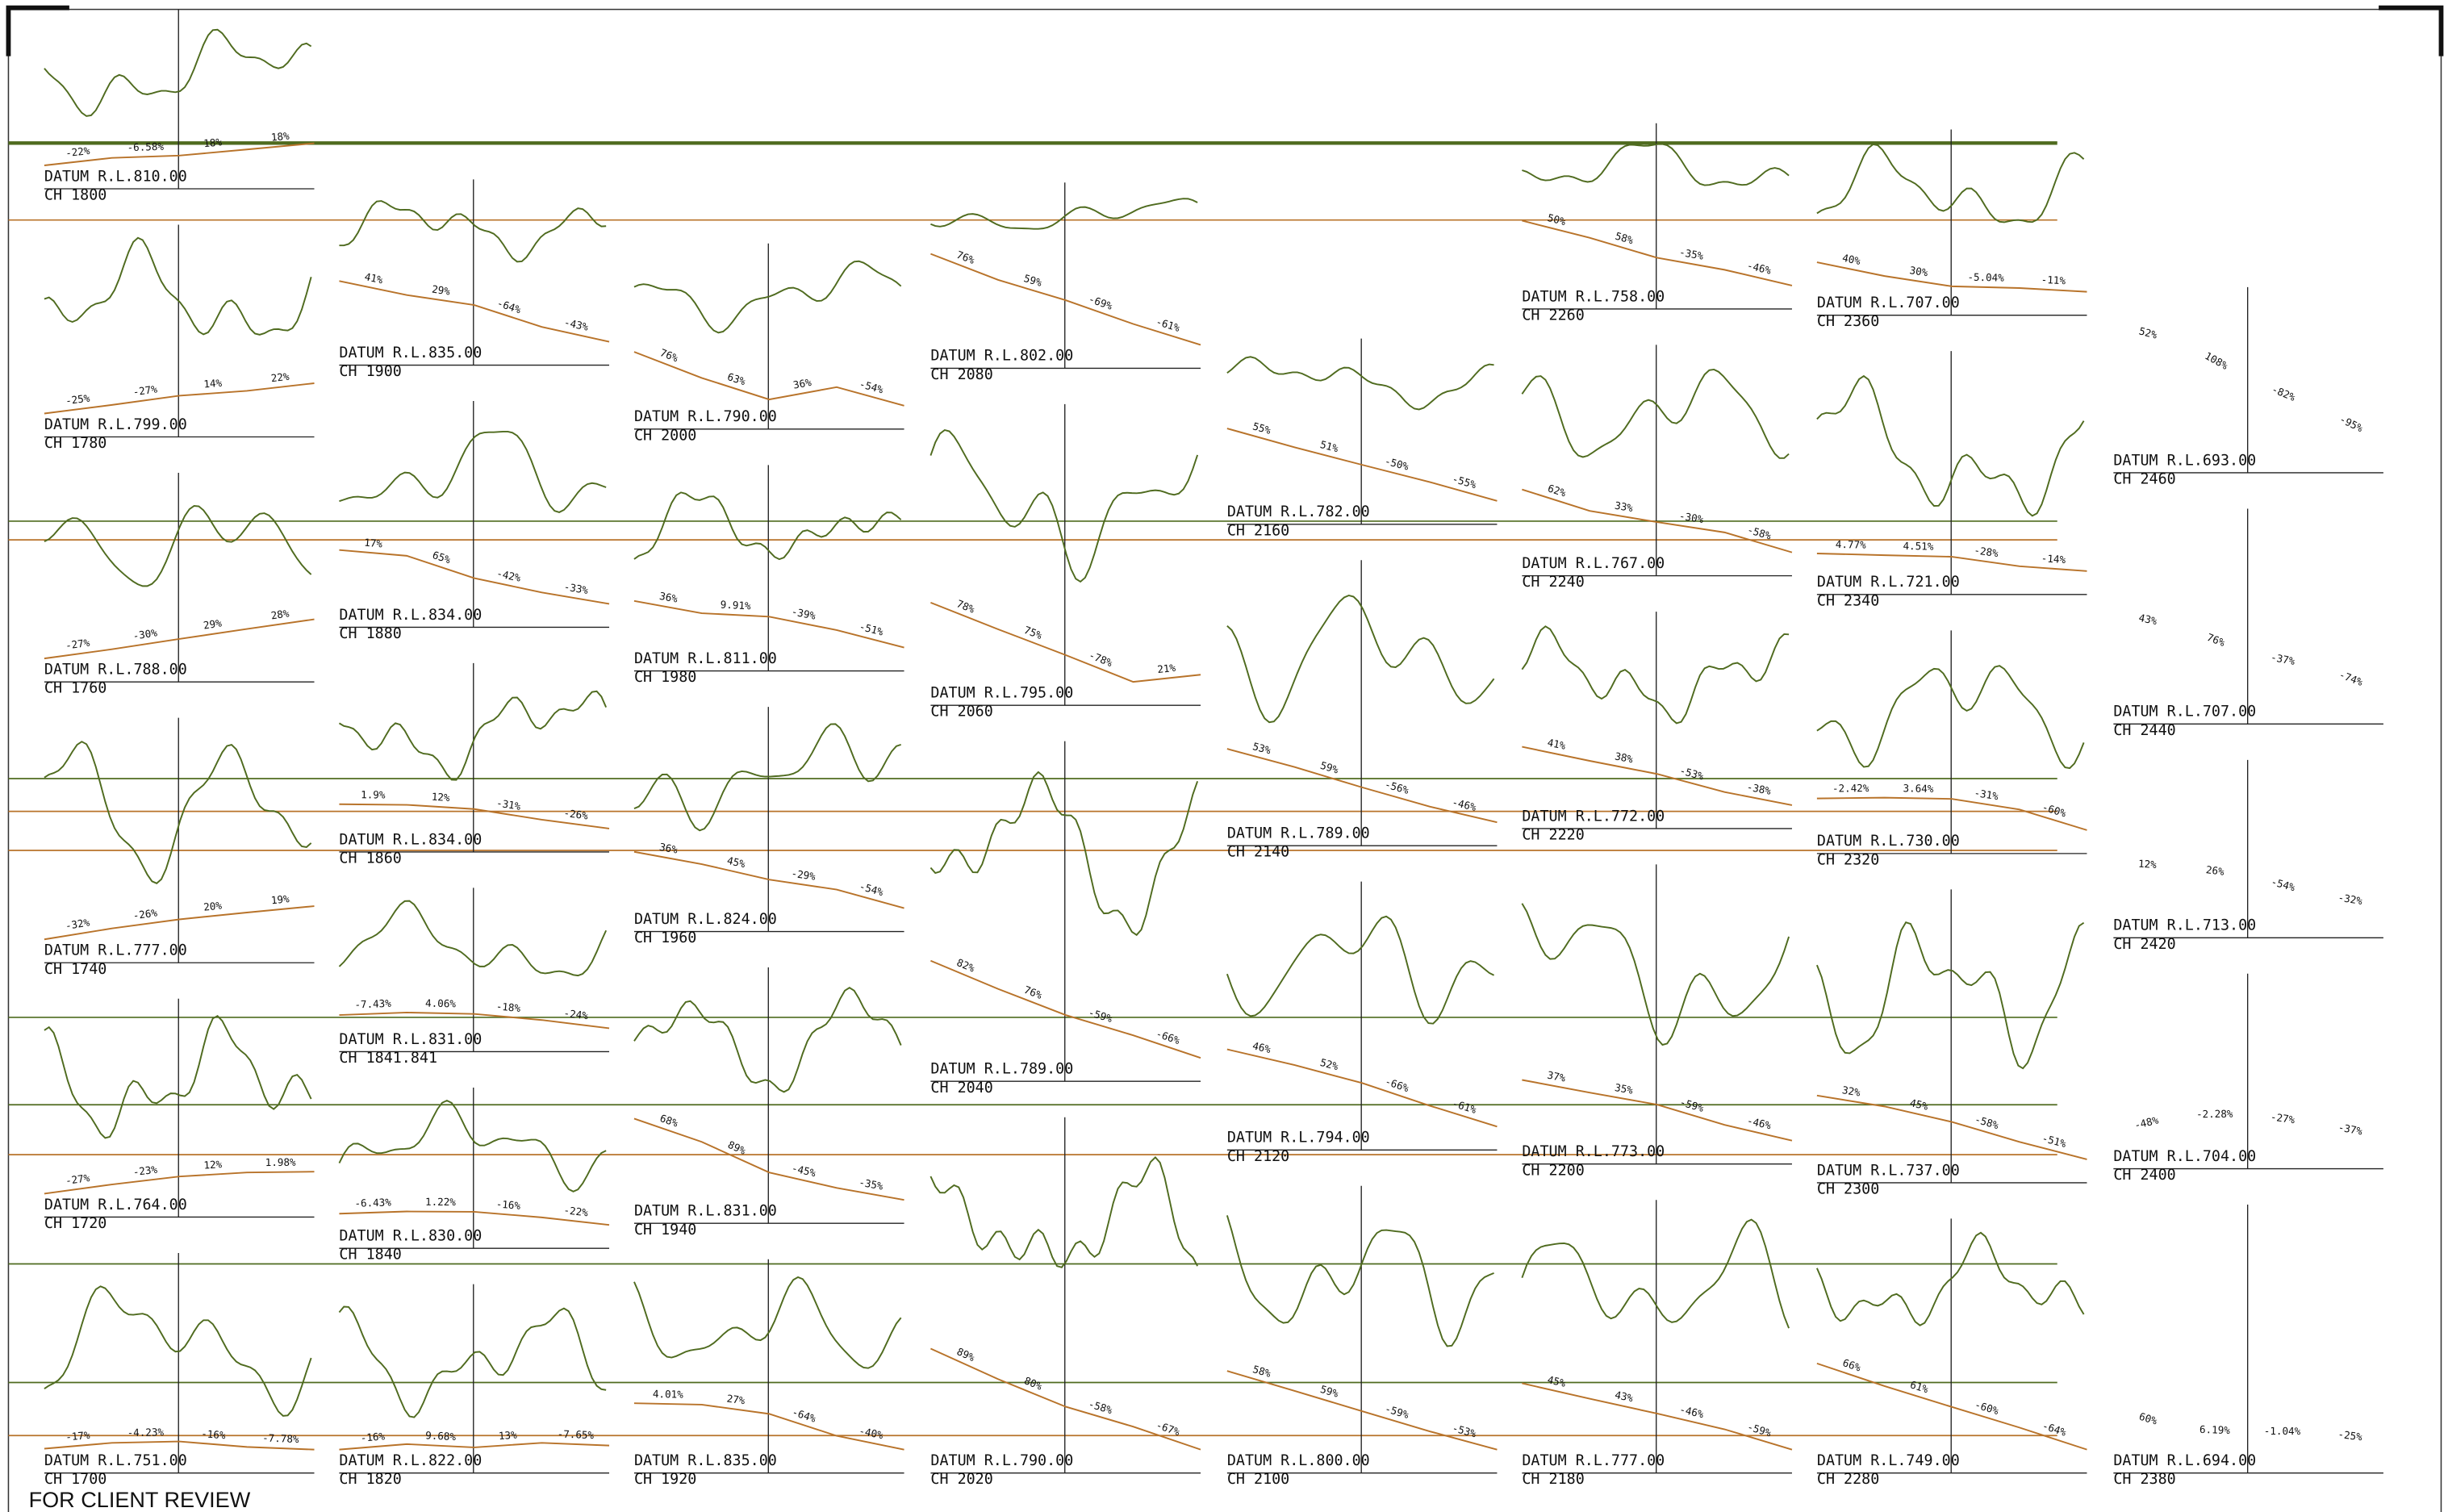 Image resolution: width=2448 pixels, height=1512 pixels. I want to click on slope-label: -7.43%, so click(373, 1004).